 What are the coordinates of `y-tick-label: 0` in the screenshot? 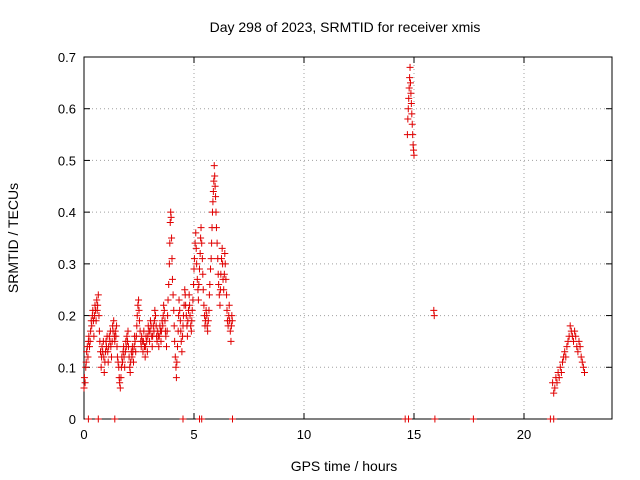 It's located at (72, 419).